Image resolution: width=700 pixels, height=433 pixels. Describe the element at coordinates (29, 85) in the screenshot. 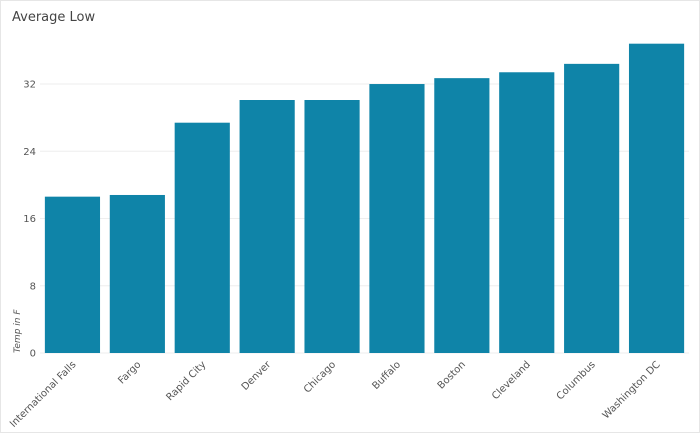

I see `y-tick-label: 32` at that location.